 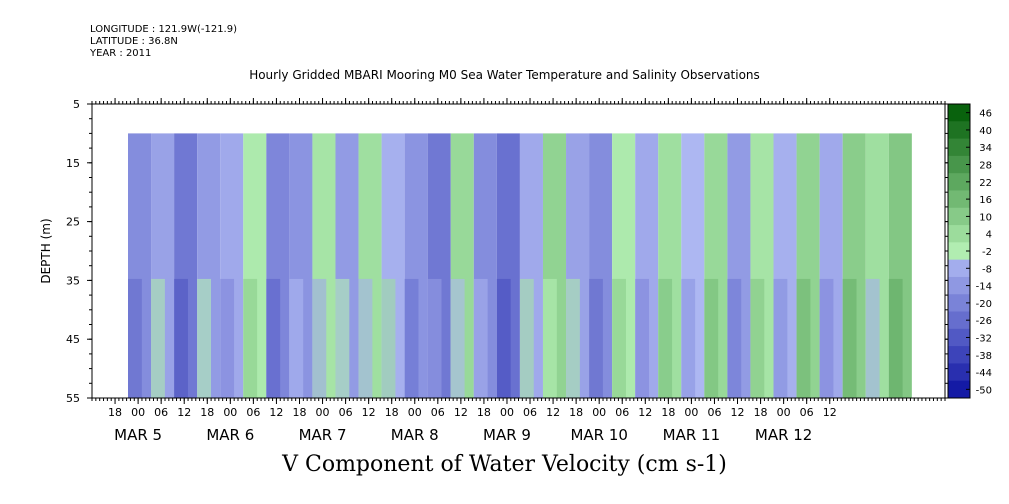 I want to click on colorbar-label: -32, so click(x=984, y=338).